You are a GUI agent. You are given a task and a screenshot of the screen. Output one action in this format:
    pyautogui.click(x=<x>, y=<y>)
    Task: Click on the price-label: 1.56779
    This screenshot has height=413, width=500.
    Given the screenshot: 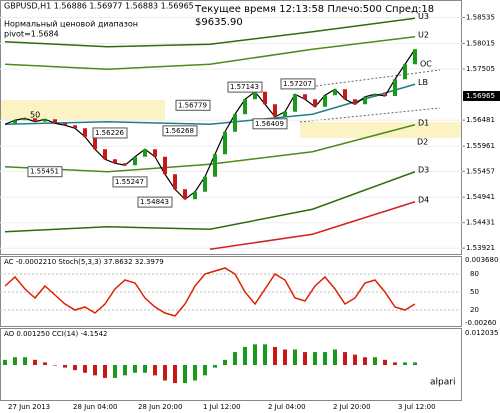 What is the action you would take?
    pyautogui.click(x=192, y=105)
    